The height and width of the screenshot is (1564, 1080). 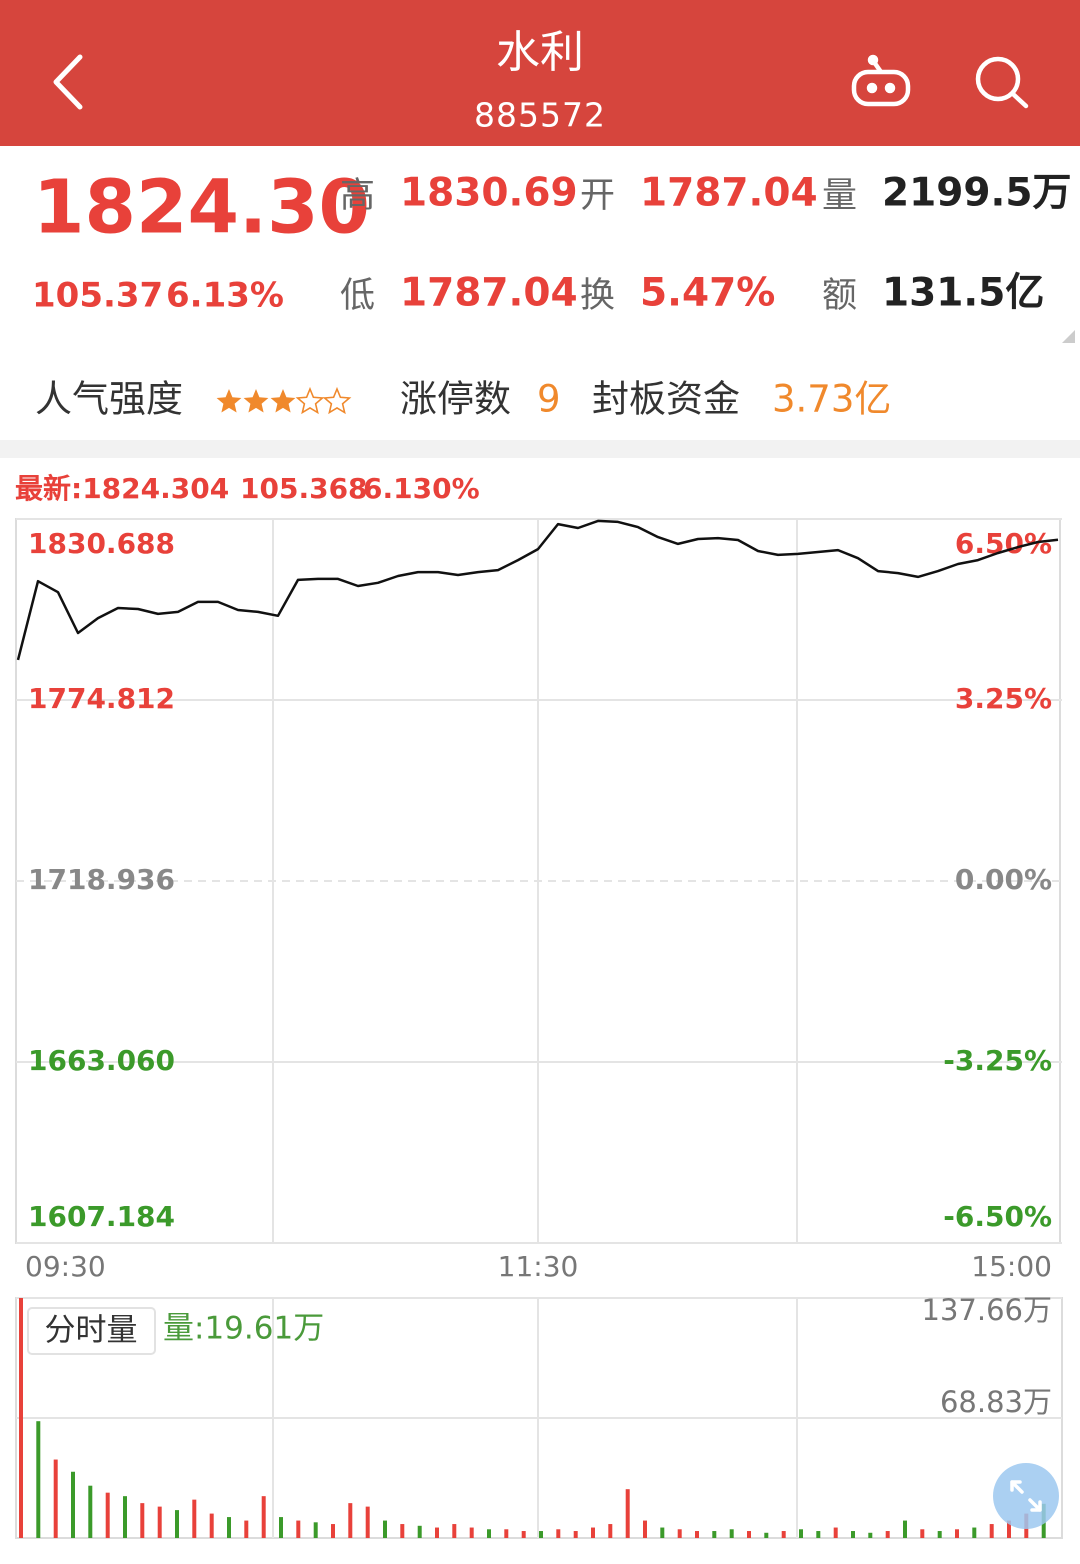 I want to click on y-tick-label: 1663.060, so click(x=101, y=1060).